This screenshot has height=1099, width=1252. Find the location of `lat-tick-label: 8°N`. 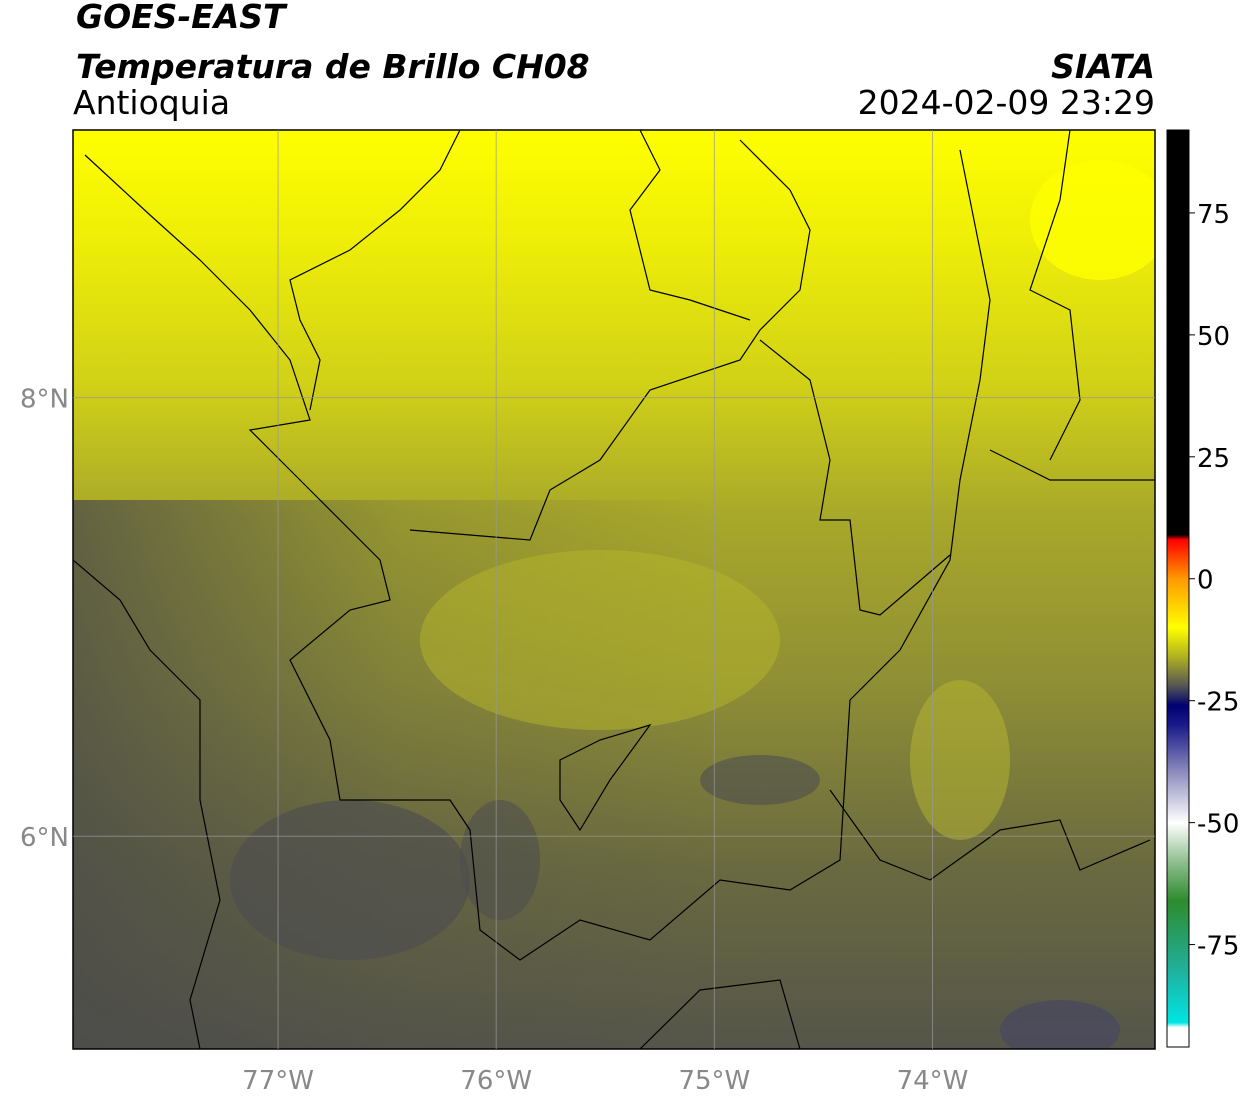

lat-tick-label: 8°N is located at coordinates (44, 400).